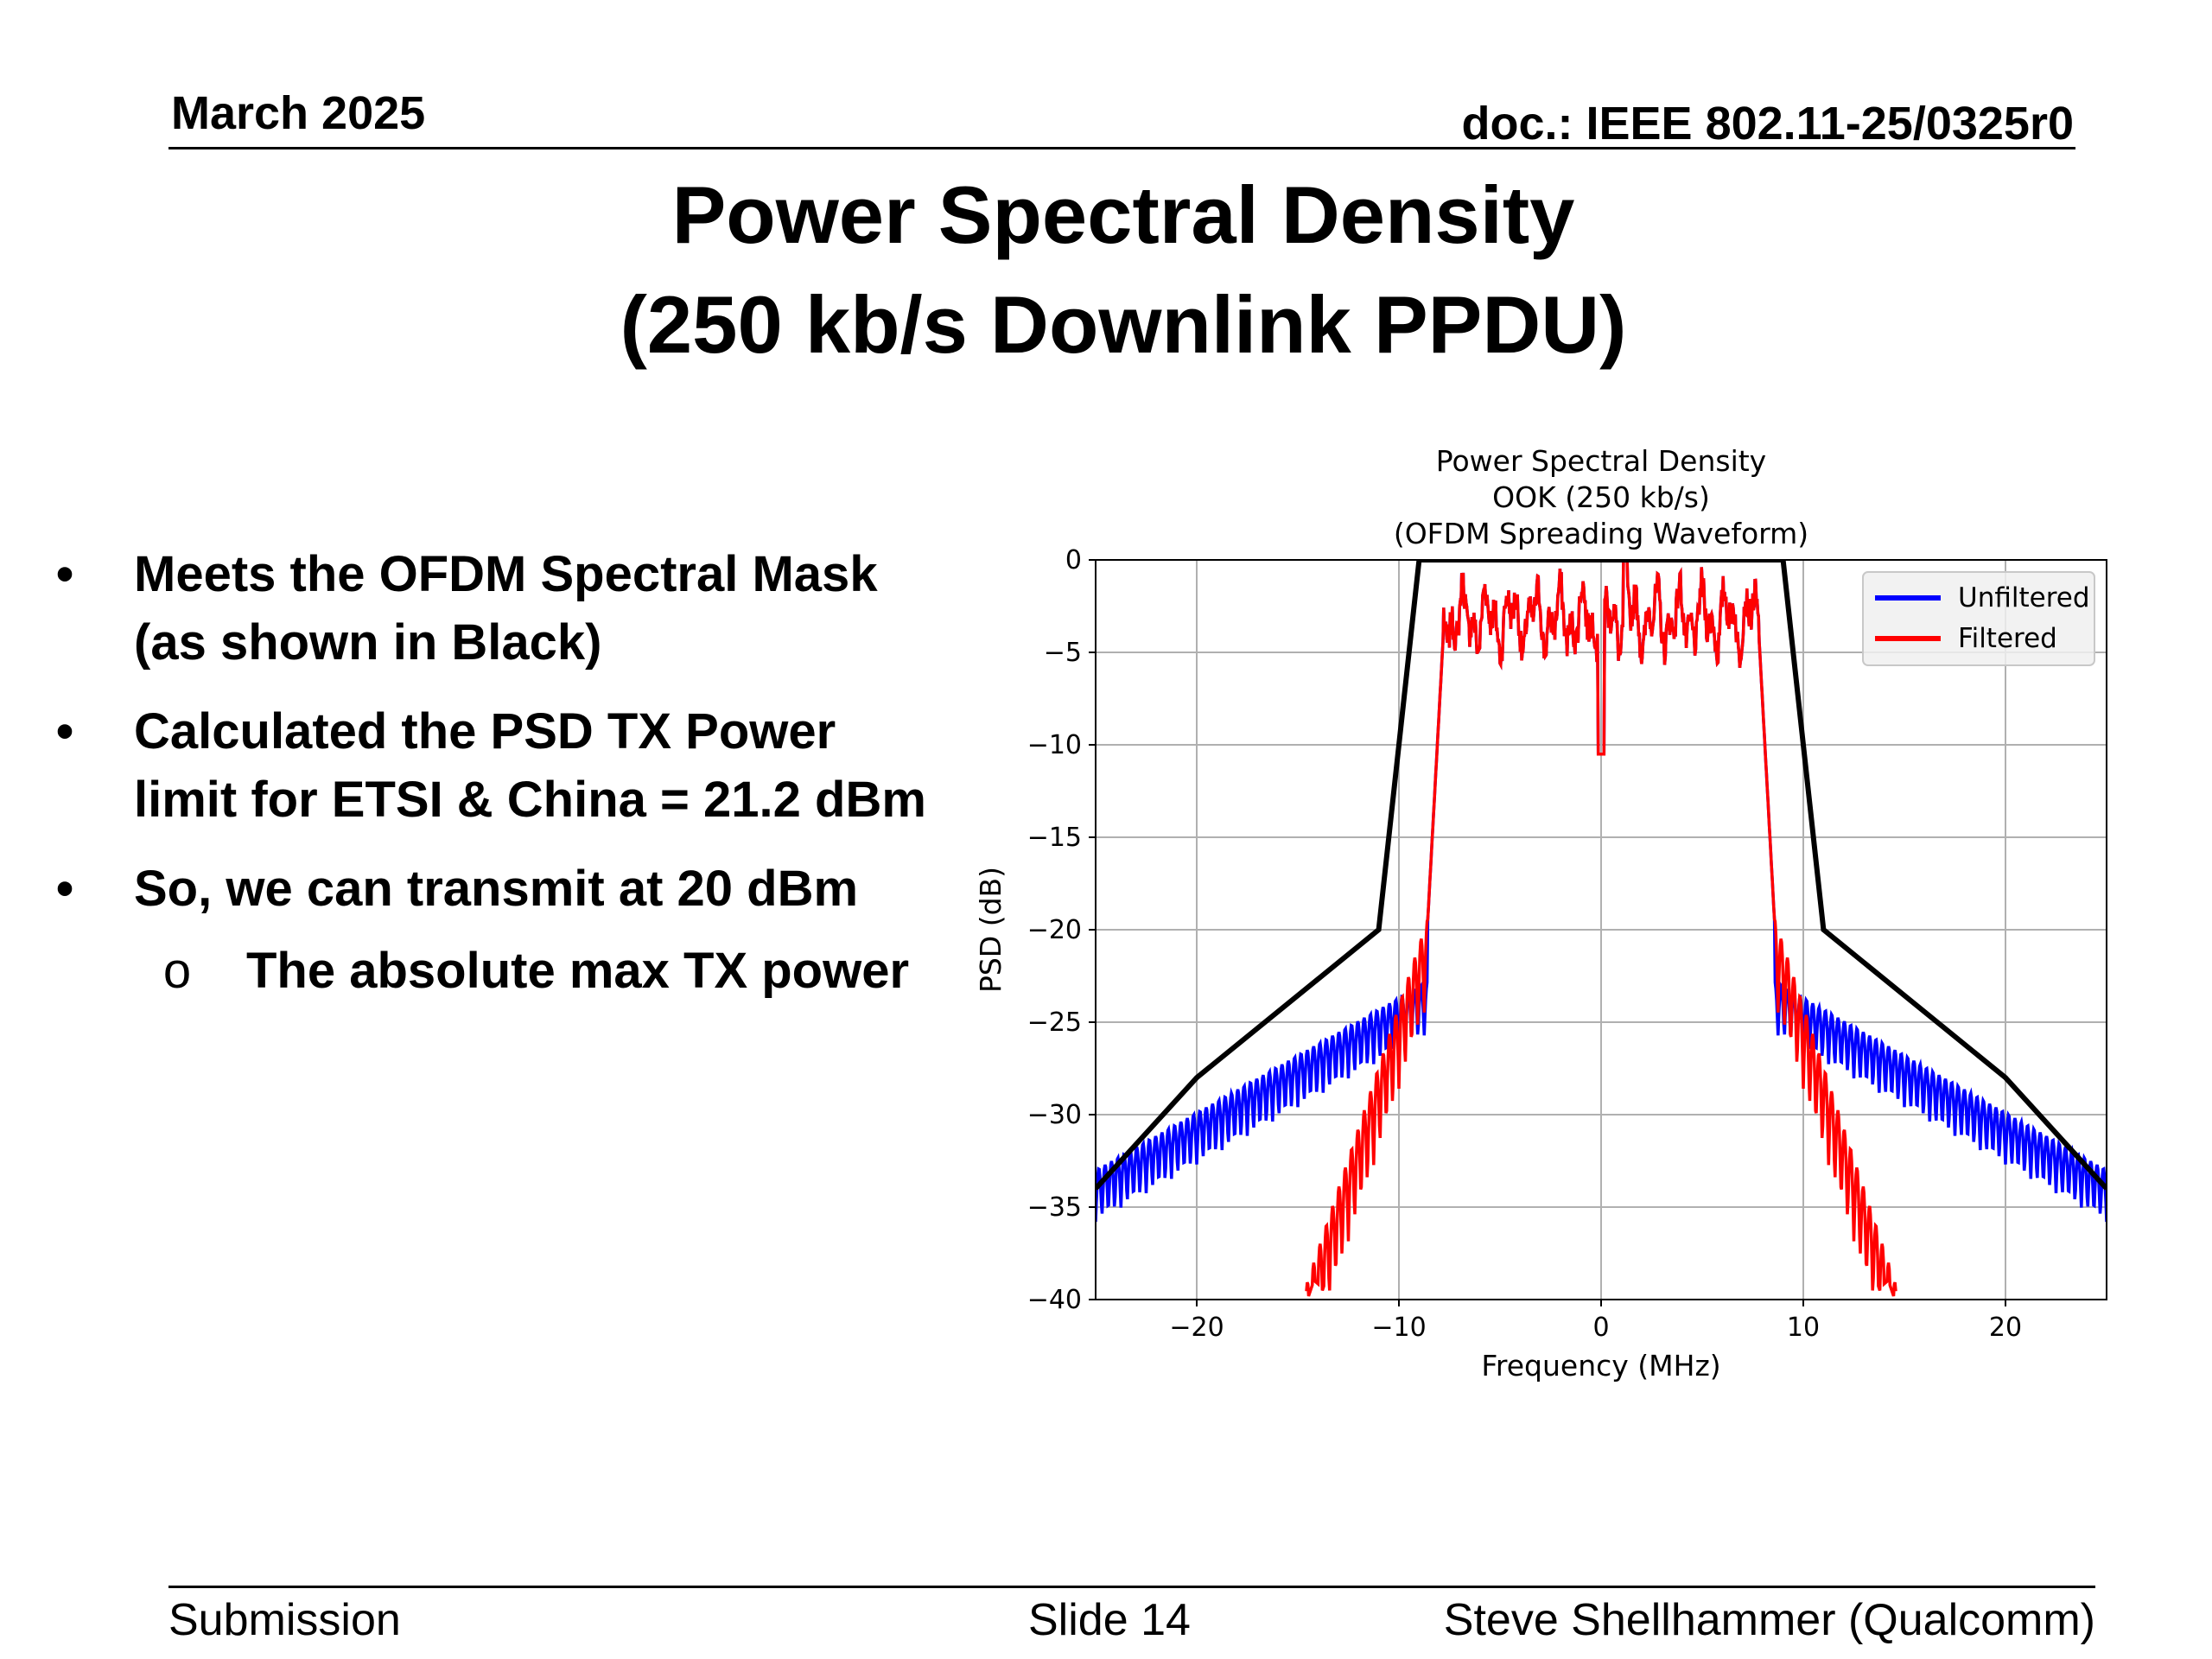 This screenshot has height=1659, width=2212. I want to click on y-tick-label: −20, so click(1054, 930).